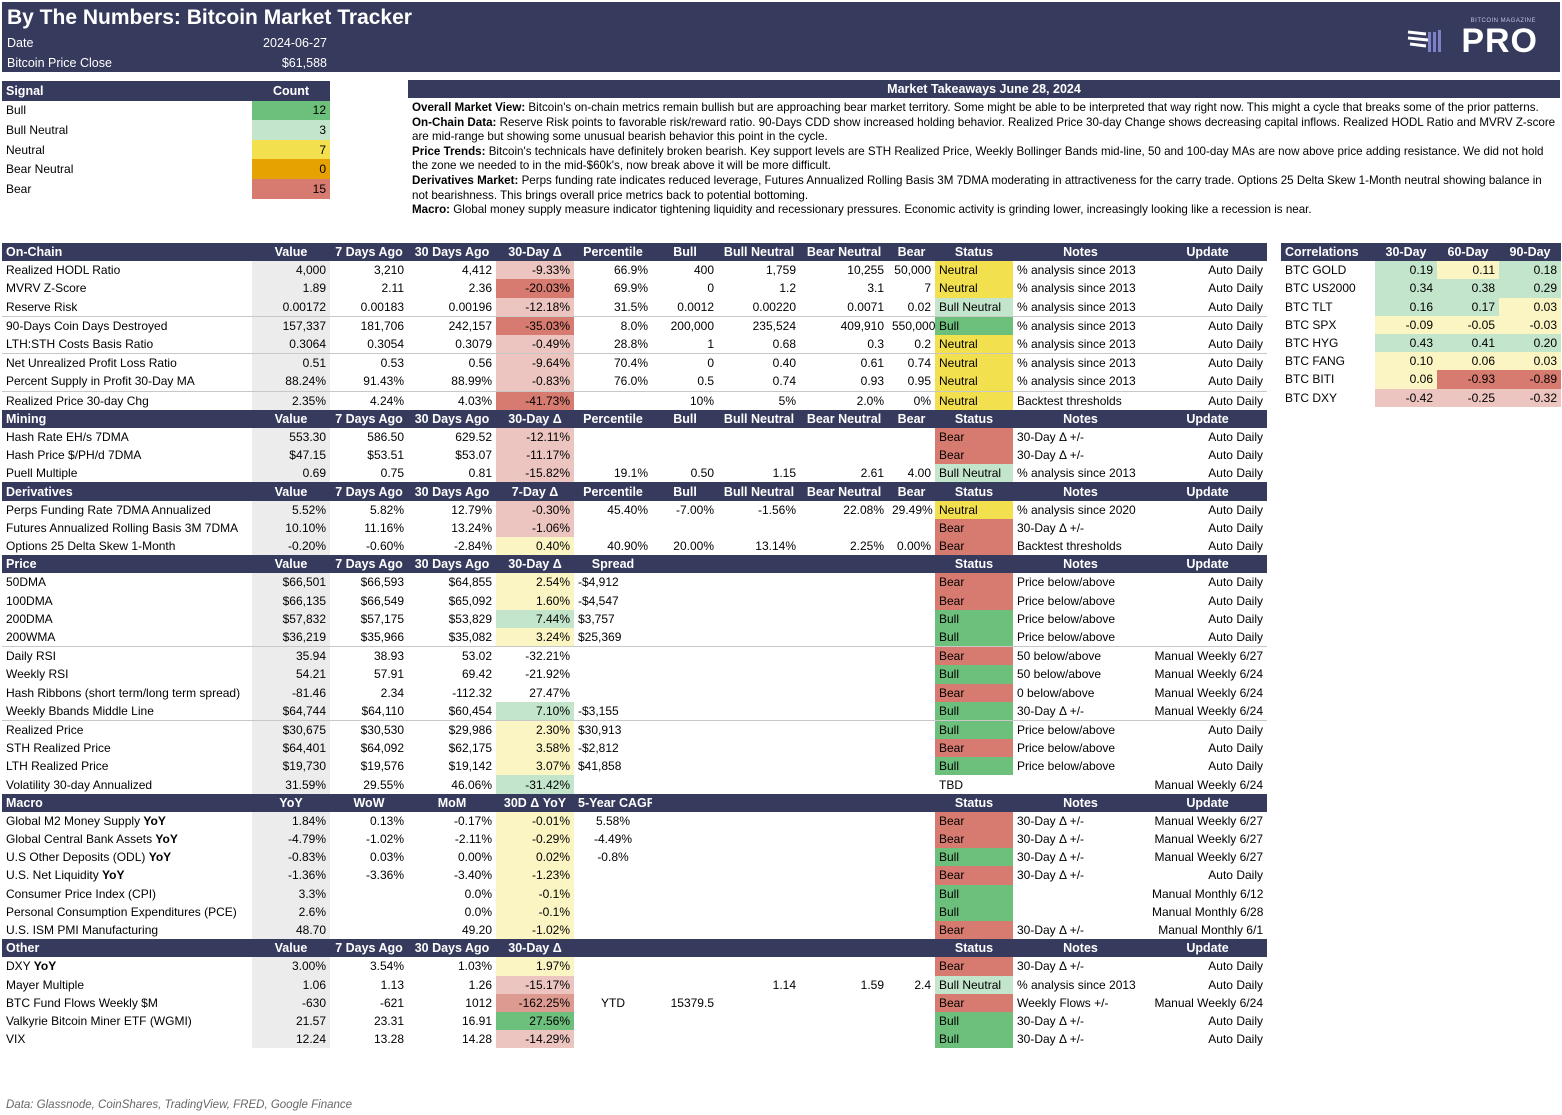 This screenshot has height=1115, width=1562. I want to click on mining-header-cell: 30-Day Δ, so click(535, 418).